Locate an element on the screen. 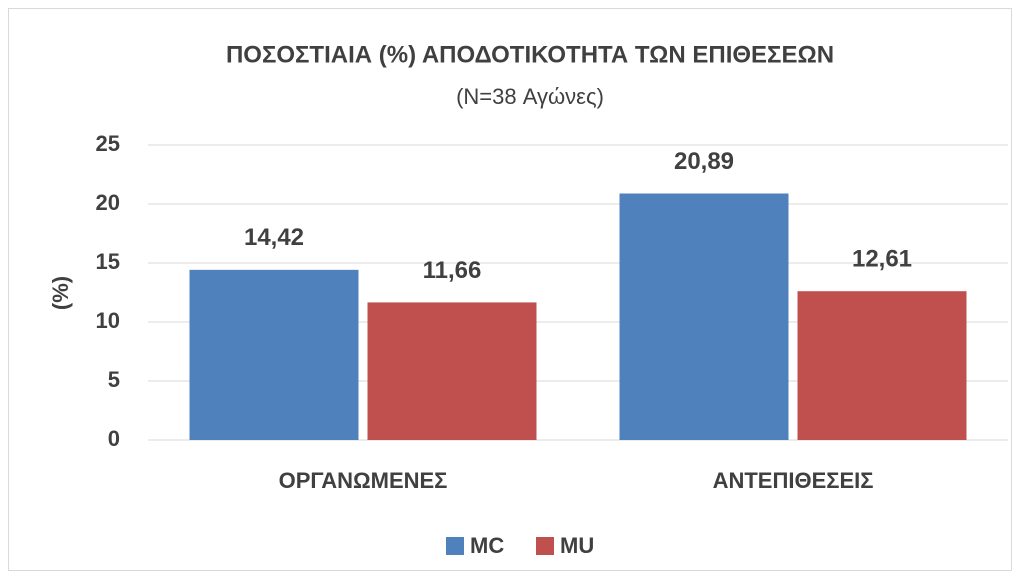  legend-label: MU is located at coordinates (577, 545).